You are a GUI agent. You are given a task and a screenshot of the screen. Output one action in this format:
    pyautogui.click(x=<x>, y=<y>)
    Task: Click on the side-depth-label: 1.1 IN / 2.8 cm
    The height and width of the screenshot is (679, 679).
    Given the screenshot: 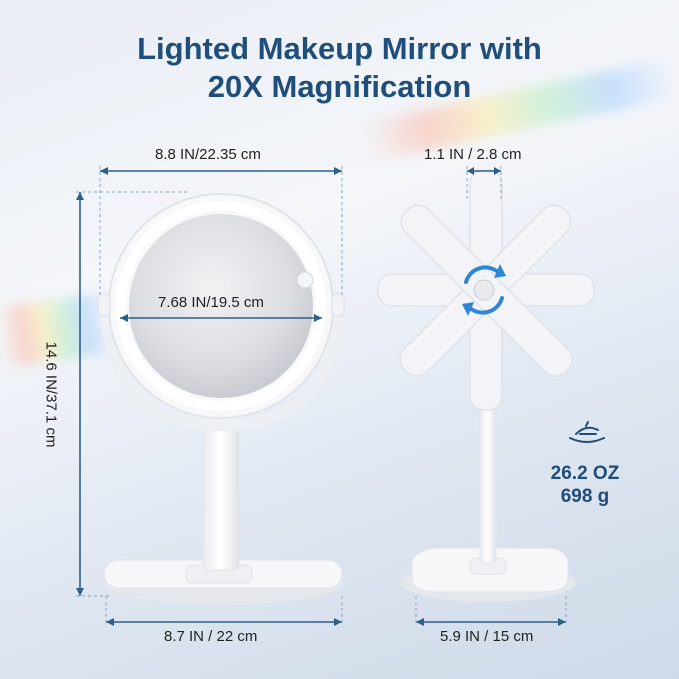 What is the action you would take?
    pyautogui.click(x=473, y=154)
    